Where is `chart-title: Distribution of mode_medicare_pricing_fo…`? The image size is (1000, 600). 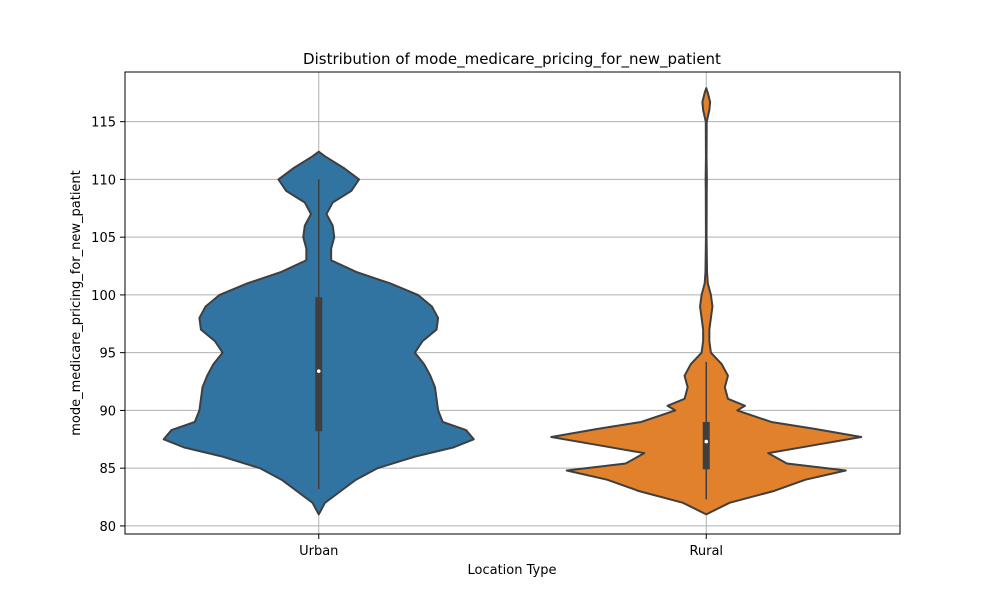 chart-title: Distribution of mode_medicare_pricing_fo… is located at coordinates (512, 59).